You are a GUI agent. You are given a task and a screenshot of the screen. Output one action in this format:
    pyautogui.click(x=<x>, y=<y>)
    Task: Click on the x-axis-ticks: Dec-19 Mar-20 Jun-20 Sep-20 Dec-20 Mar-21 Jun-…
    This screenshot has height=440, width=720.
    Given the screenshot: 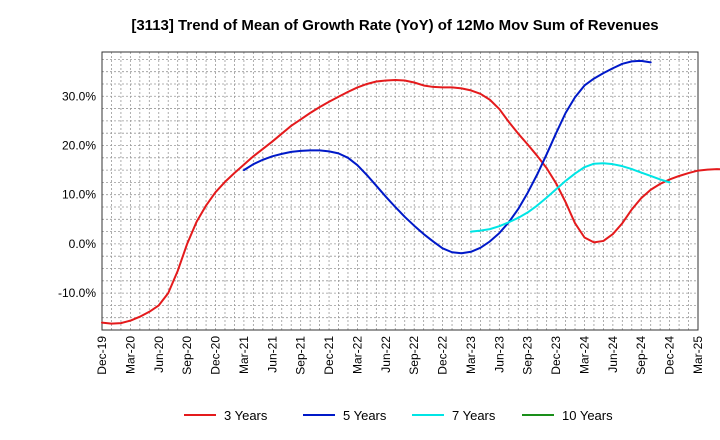 What is the action you would take?
    pyautogui.click(x=400, y=355)
    